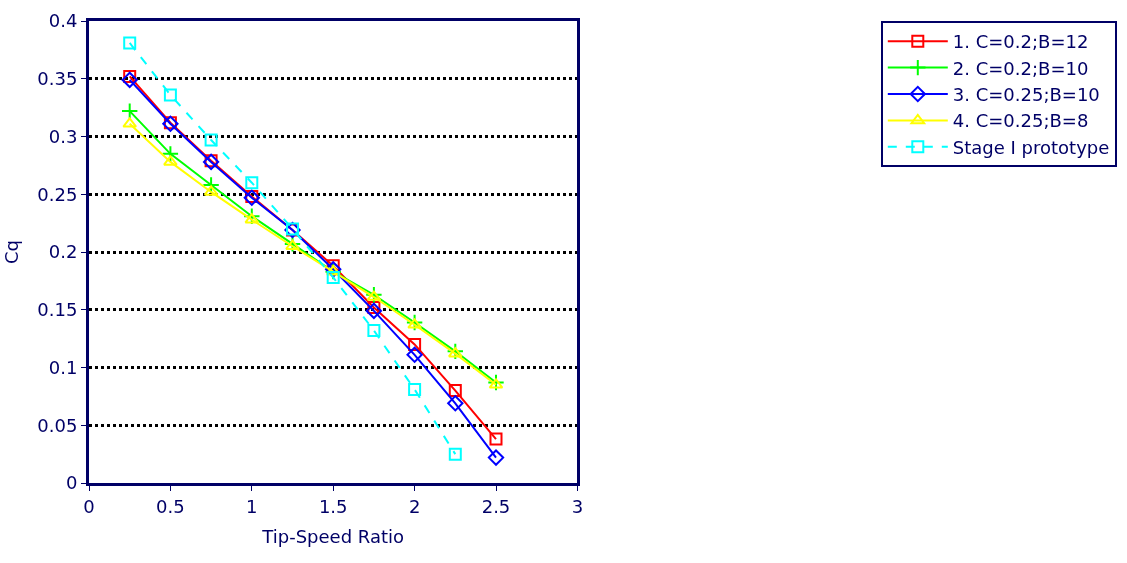 Image resolution: width=1127 pixels, height=563 pixels. Describe the element at coordinates (63, 21) in the screenshot. I see `y-tick-label: 0.4` at that location.